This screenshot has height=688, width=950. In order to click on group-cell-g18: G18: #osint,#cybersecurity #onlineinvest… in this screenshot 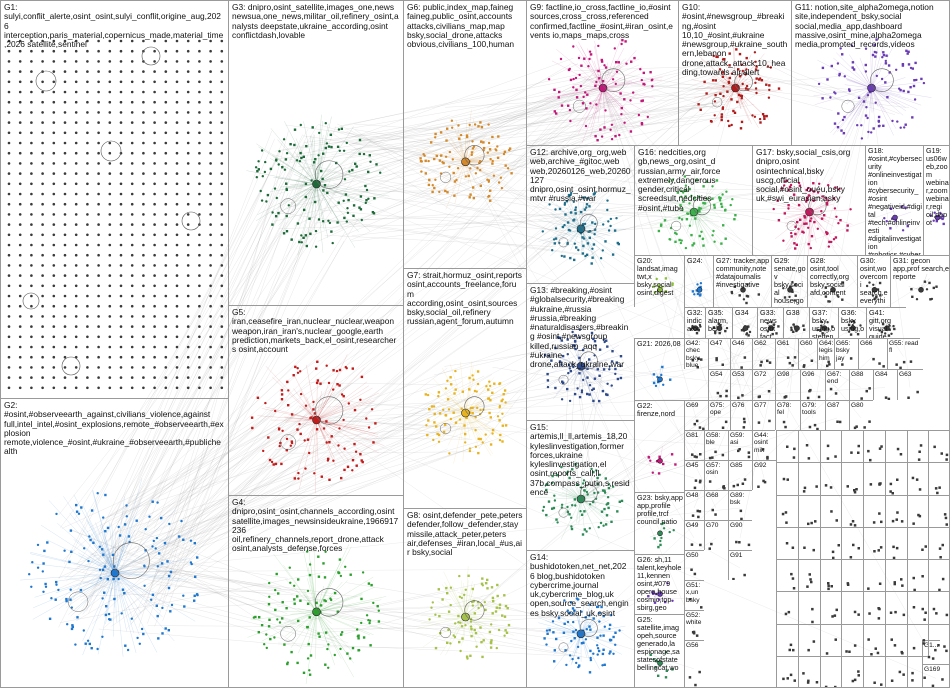, I will do `click(894, 200)`.